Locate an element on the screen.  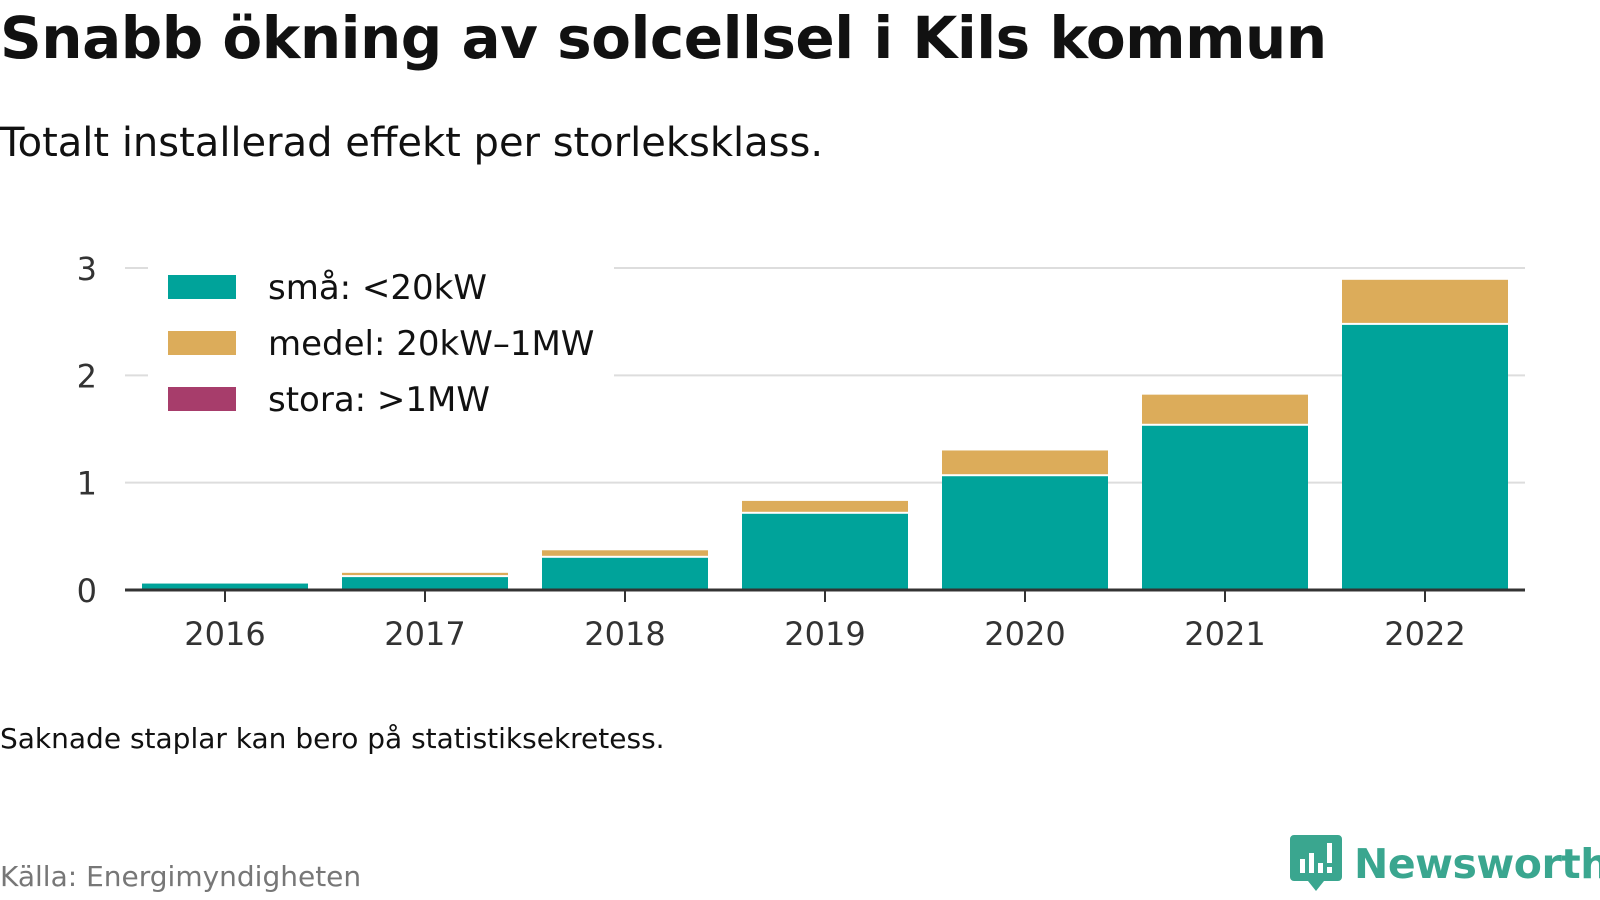
y-tick-label: 0 is located at coordinates (87, 591).